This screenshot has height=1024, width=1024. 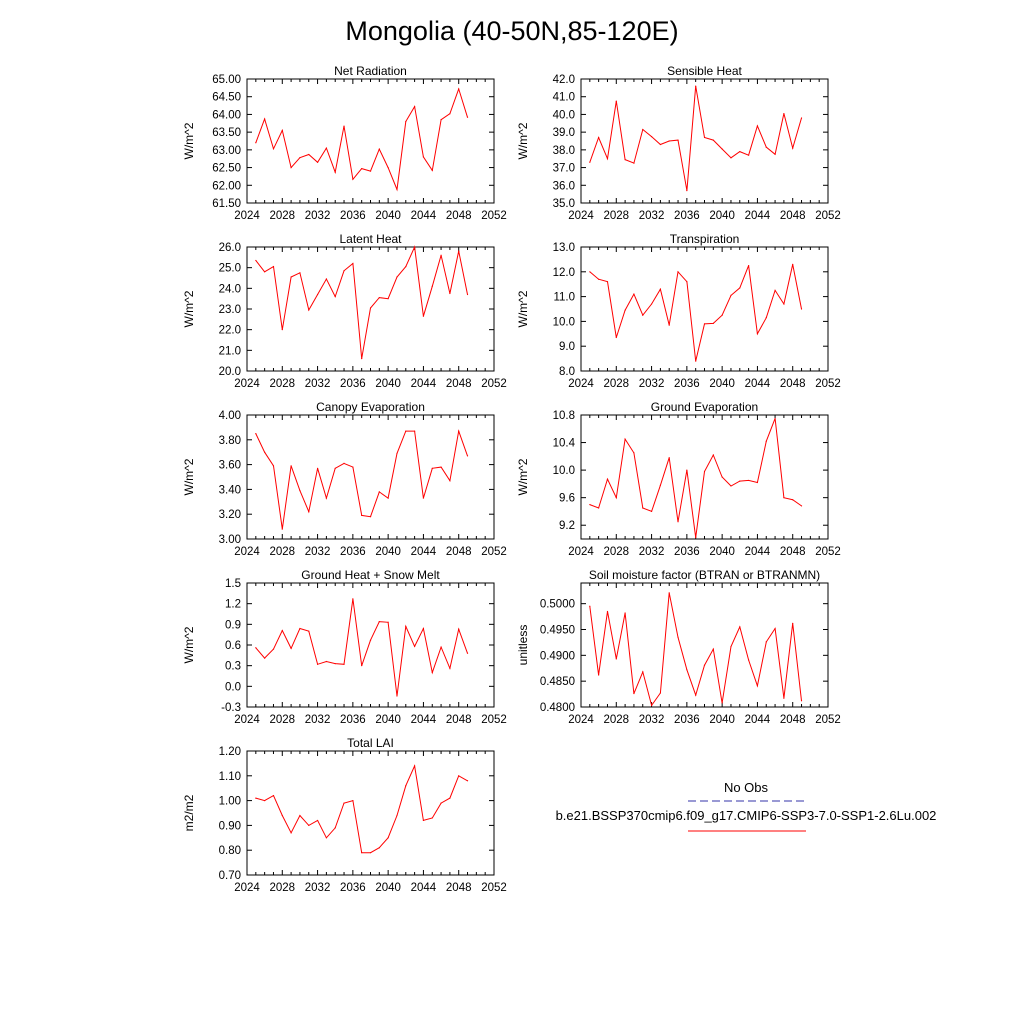 What do you see at coordinates (704, 575) in the screenshot?
I see `panel-title: Soil moisture factor (BTRAN or BTRANMN)` at bounding box center [704, 575].